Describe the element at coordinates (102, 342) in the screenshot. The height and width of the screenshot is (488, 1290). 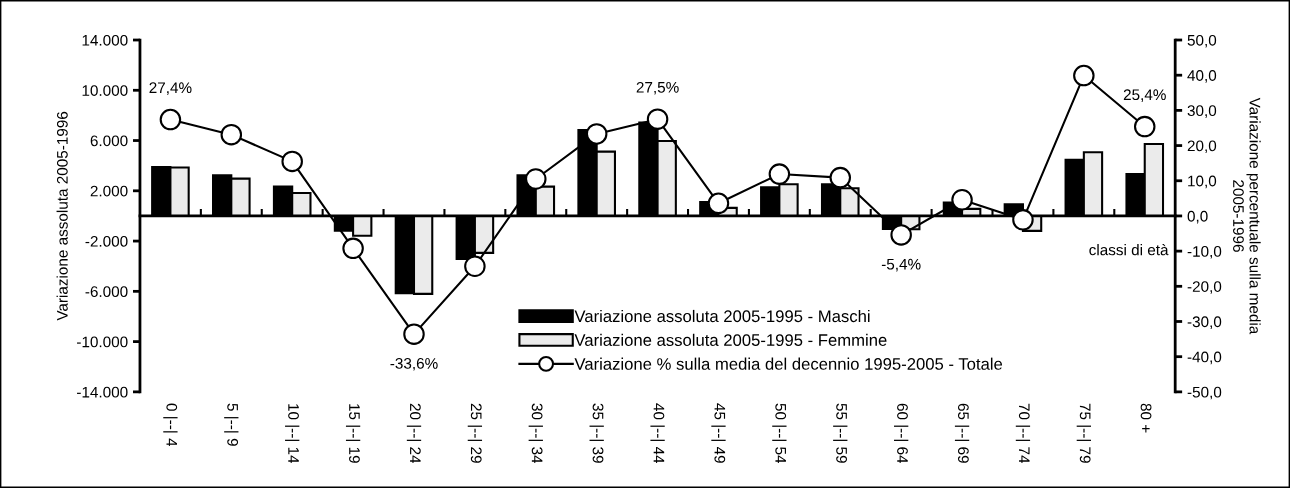
I see `y-tick-label: -10.000` at that location.